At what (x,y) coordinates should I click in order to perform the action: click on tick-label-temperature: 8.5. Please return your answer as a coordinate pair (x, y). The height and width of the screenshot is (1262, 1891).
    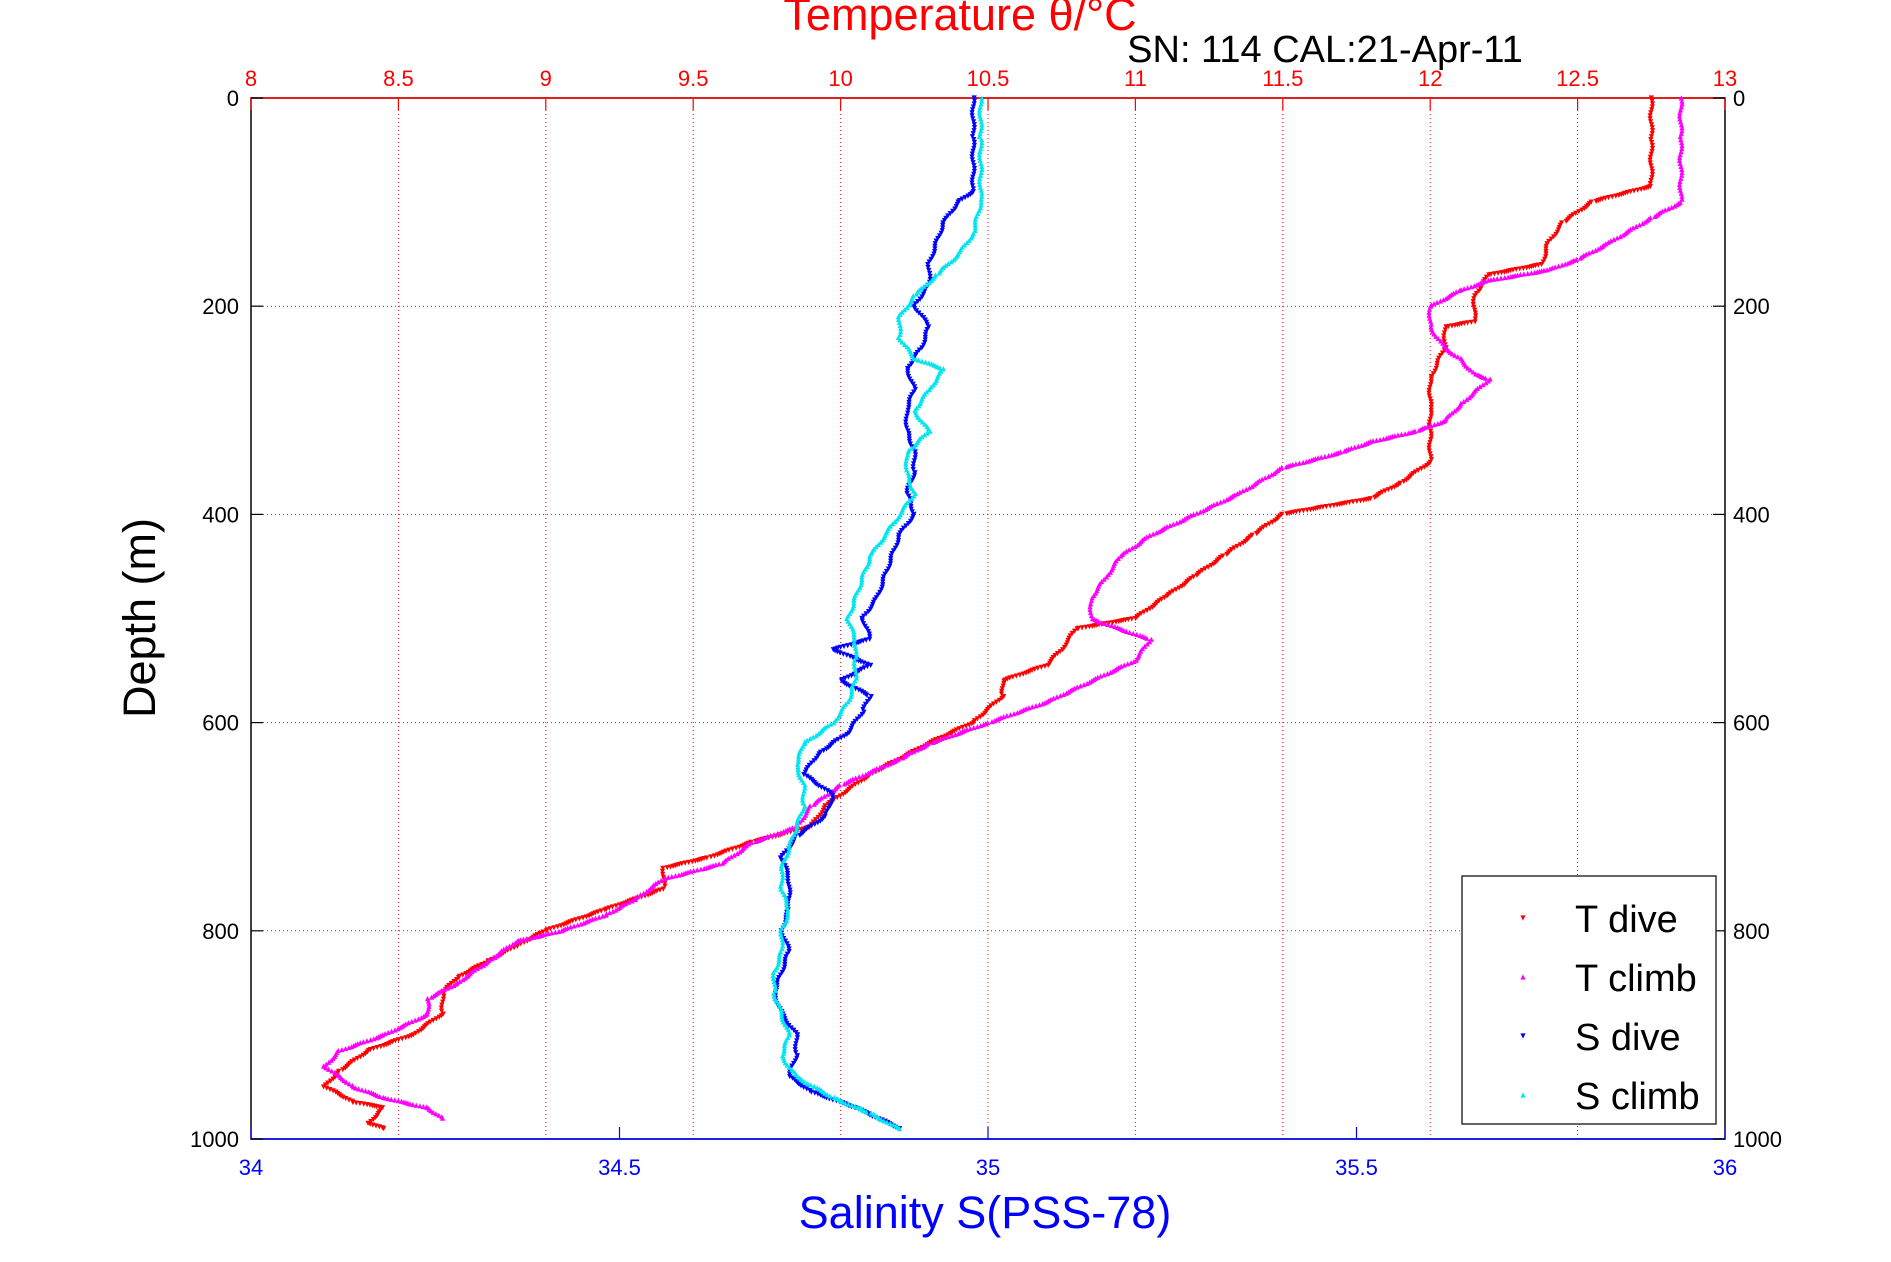
    Looking at the image, I should click on (398, 78).